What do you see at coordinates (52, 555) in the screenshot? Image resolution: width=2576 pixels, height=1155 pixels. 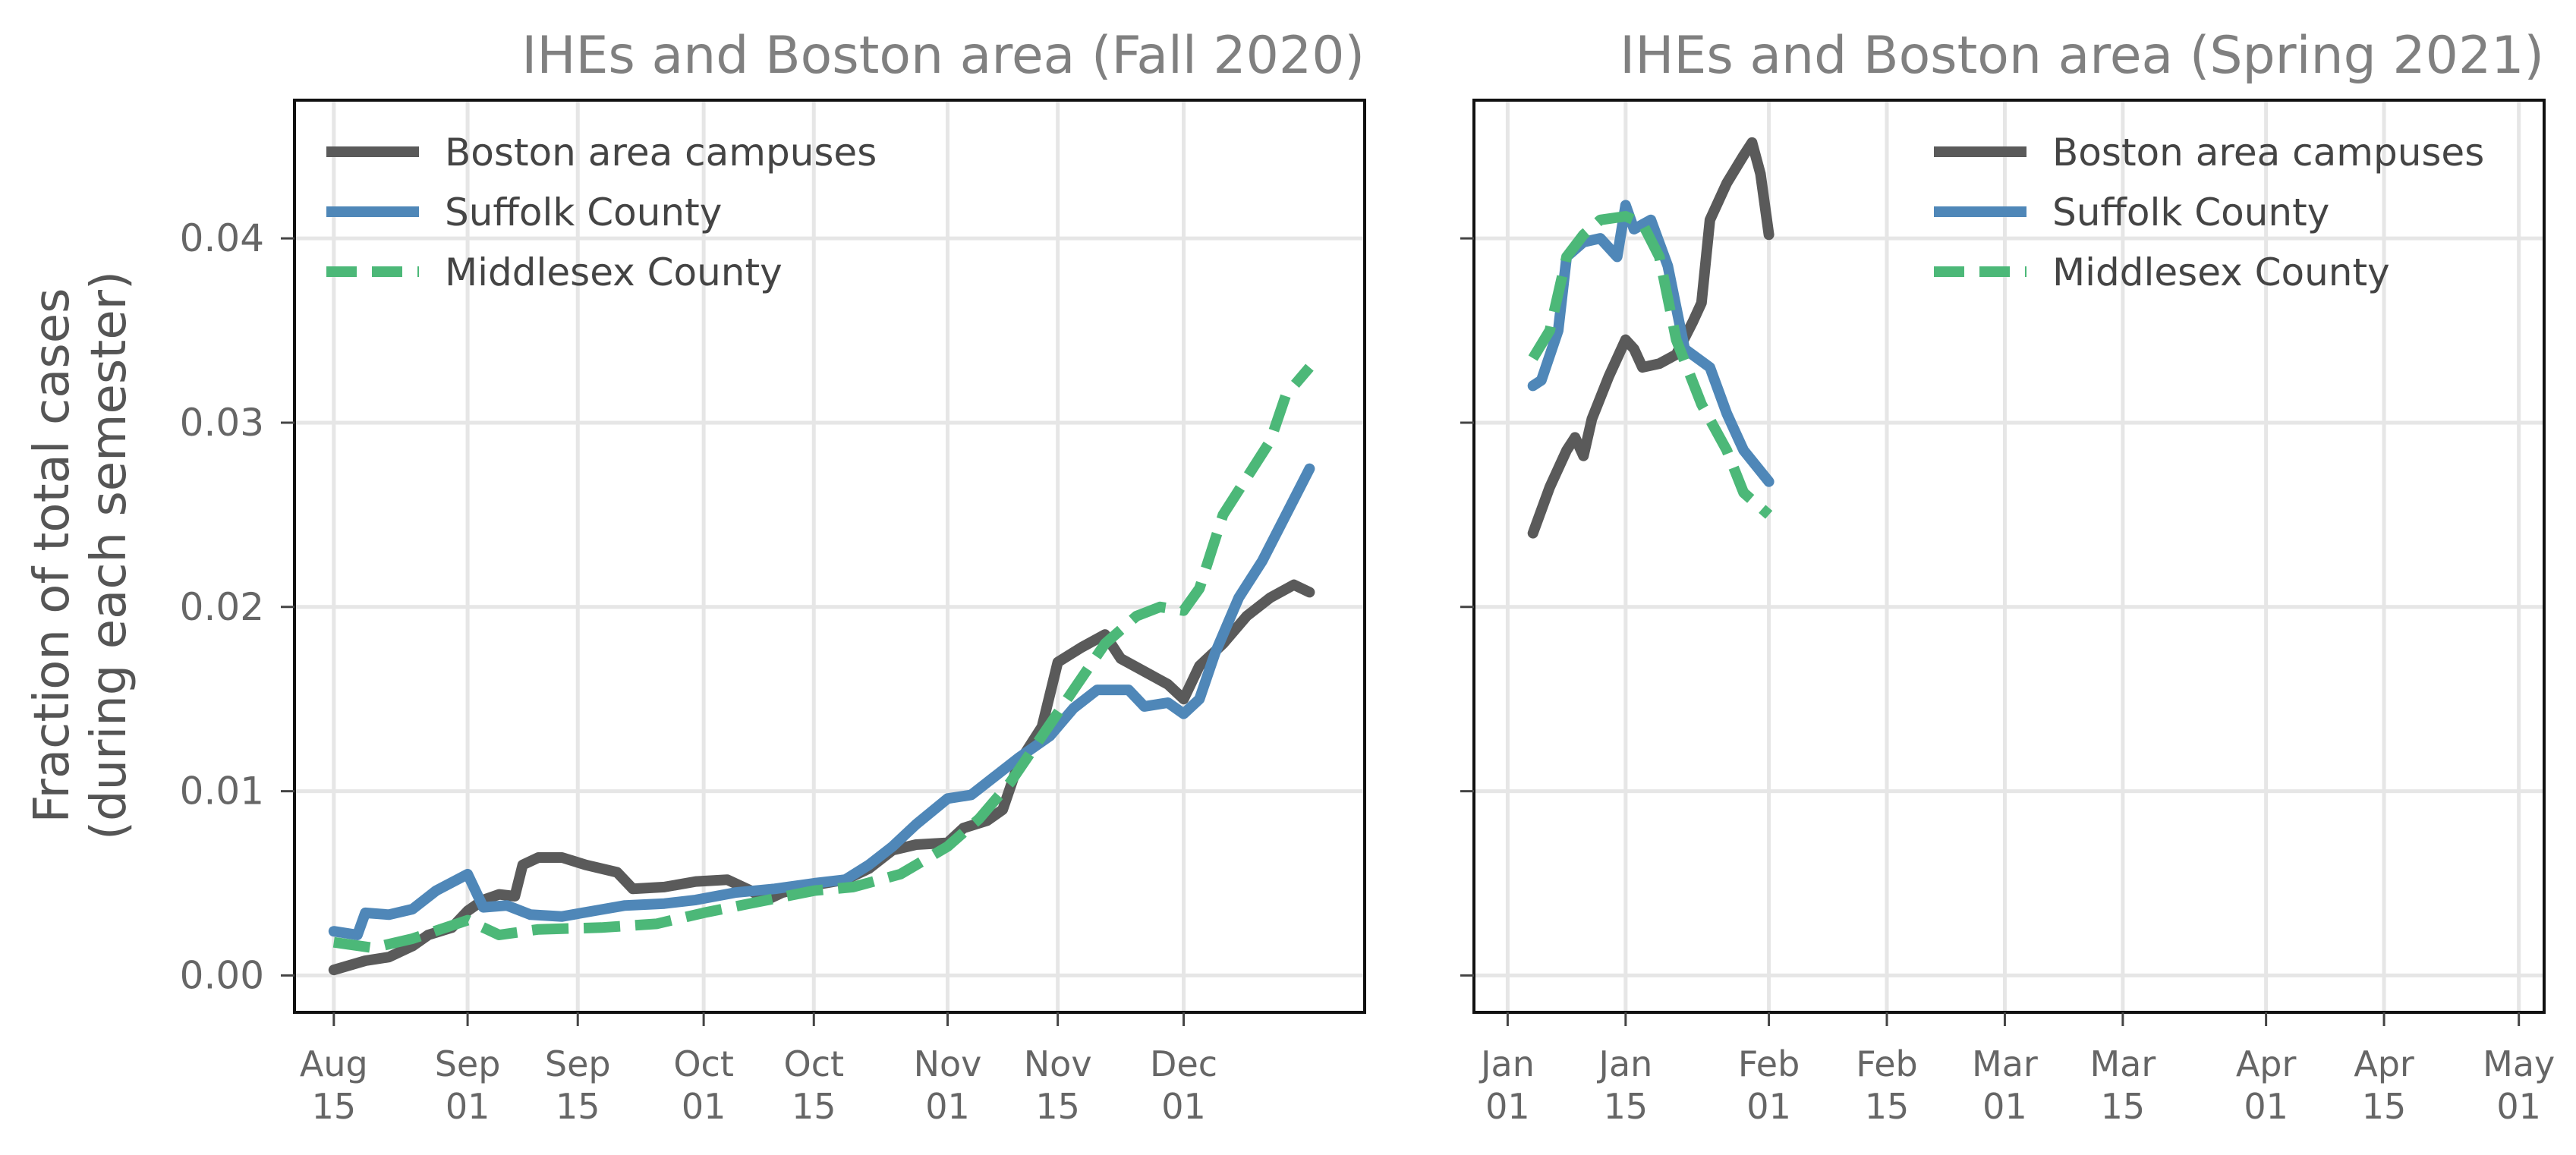 I see `y-axis-label-line-1: Fraction of total cases` at bounding box center [52, 555].